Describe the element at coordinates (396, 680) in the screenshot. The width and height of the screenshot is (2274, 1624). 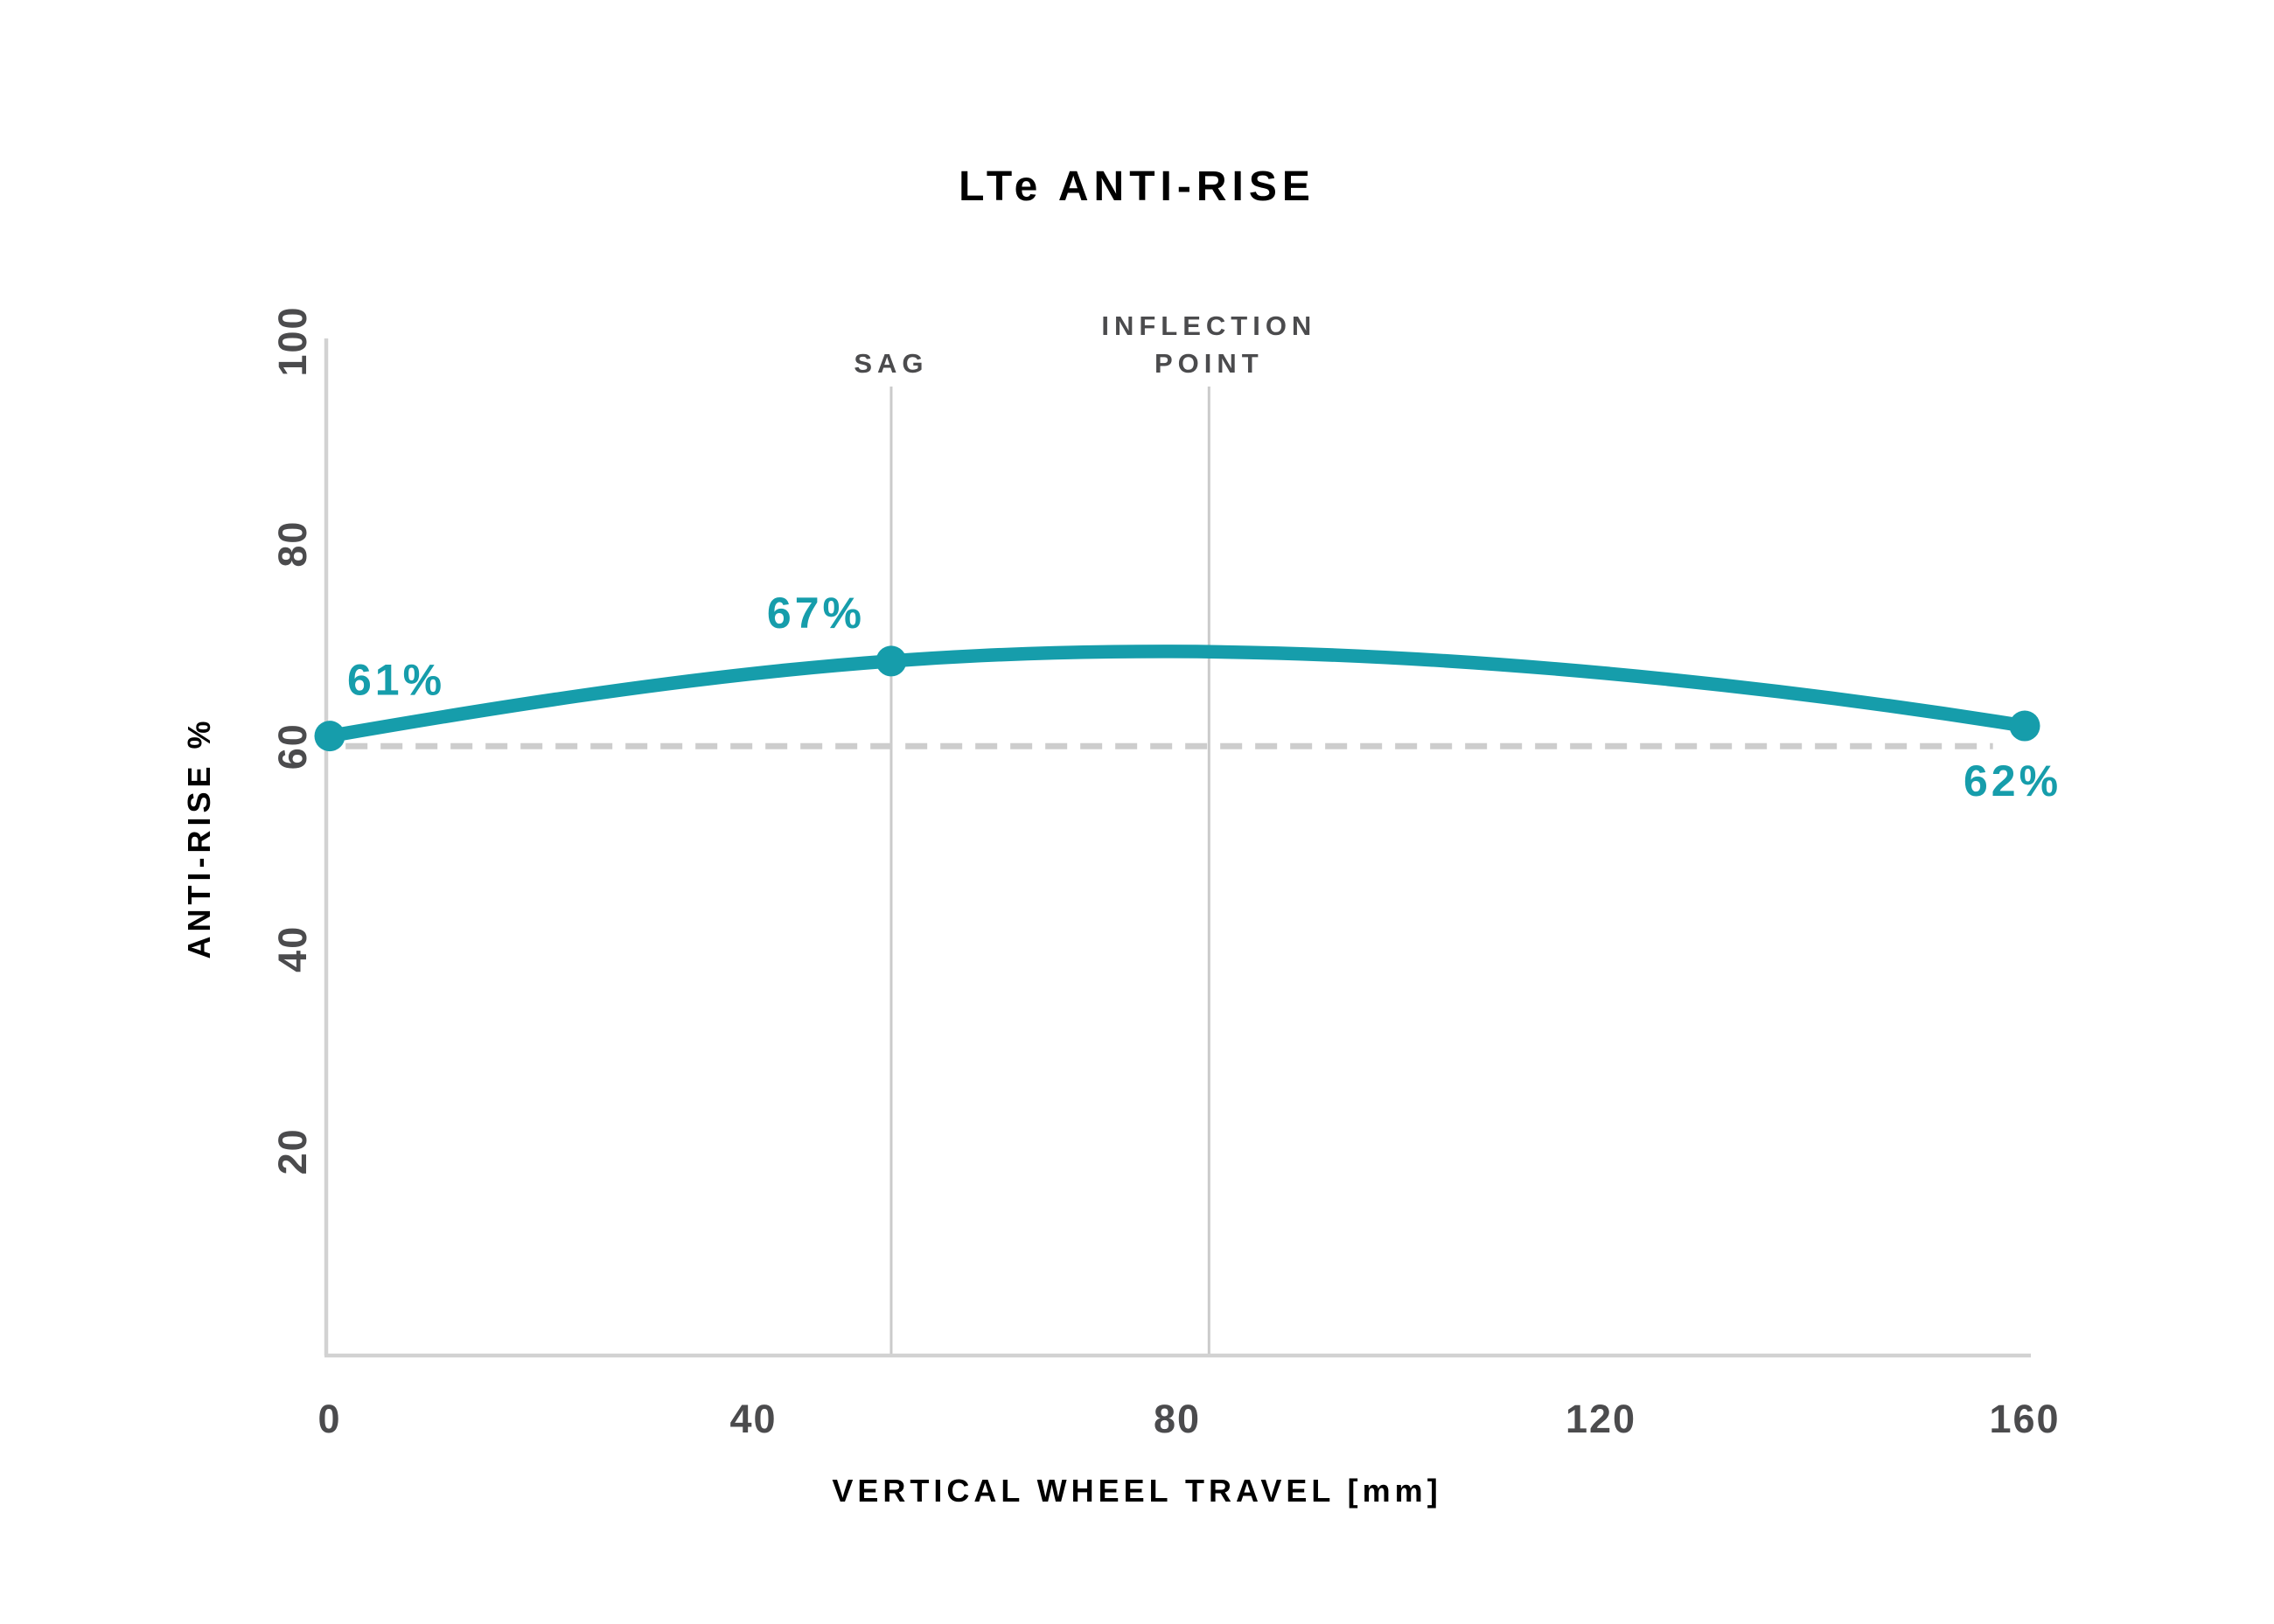
I see `data-point-label: 61%` at that location.